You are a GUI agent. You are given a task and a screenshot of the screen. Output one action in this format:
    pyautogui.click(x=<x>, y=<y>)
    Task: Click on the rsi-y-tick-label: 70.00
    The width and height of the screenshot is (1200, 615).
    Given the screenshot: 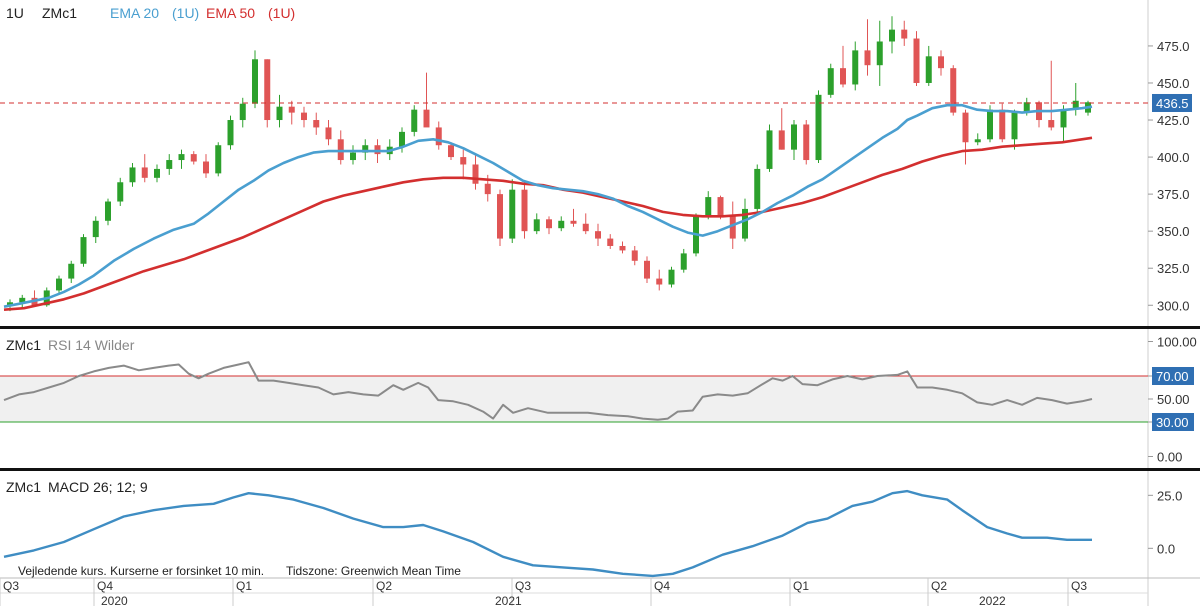 What is the action you would take?
    pyautogui.click(x=1172, y=376)
    